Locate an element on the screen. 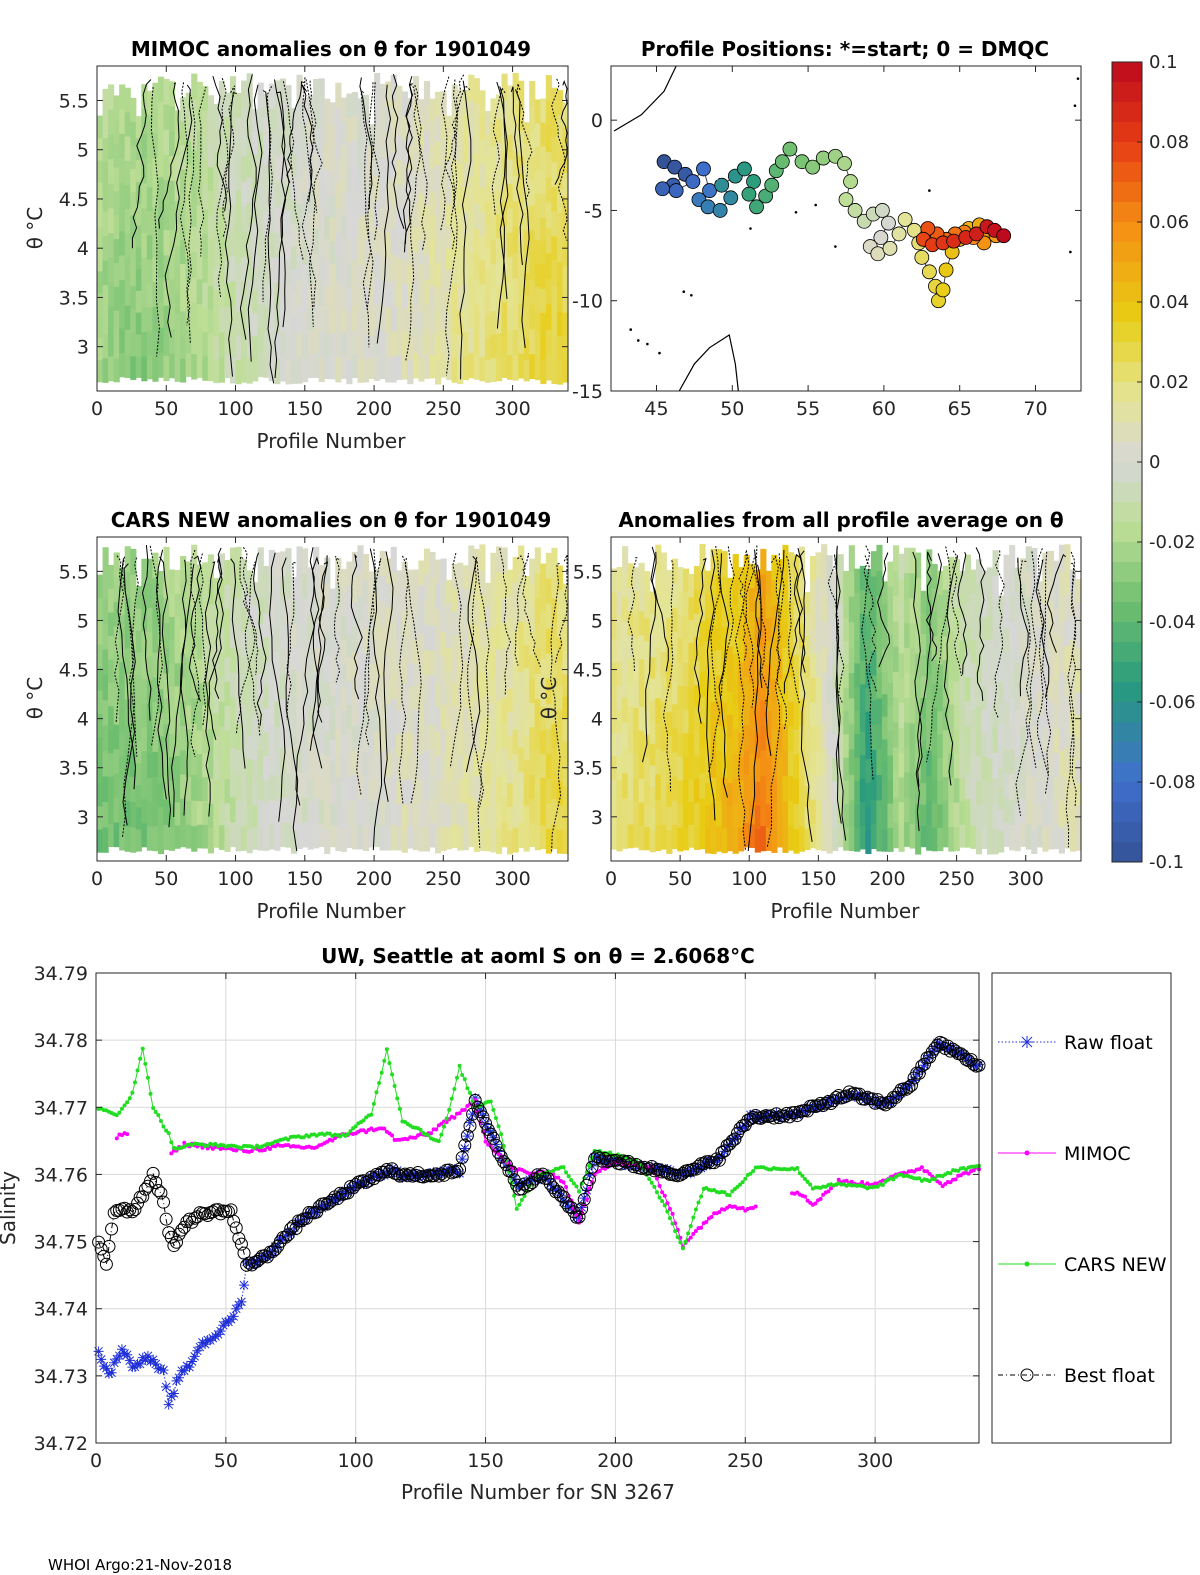  x-tick-label: 100 is located at coordinates (749, 879).